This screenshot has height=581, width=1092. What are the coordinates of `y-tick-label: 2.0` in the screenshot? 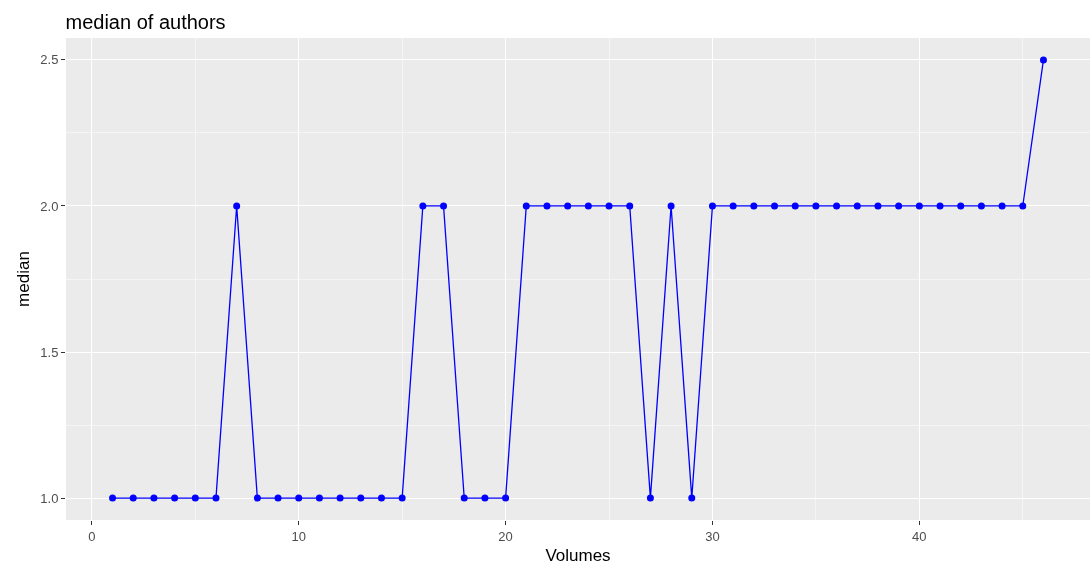 It's located at (49, 206).